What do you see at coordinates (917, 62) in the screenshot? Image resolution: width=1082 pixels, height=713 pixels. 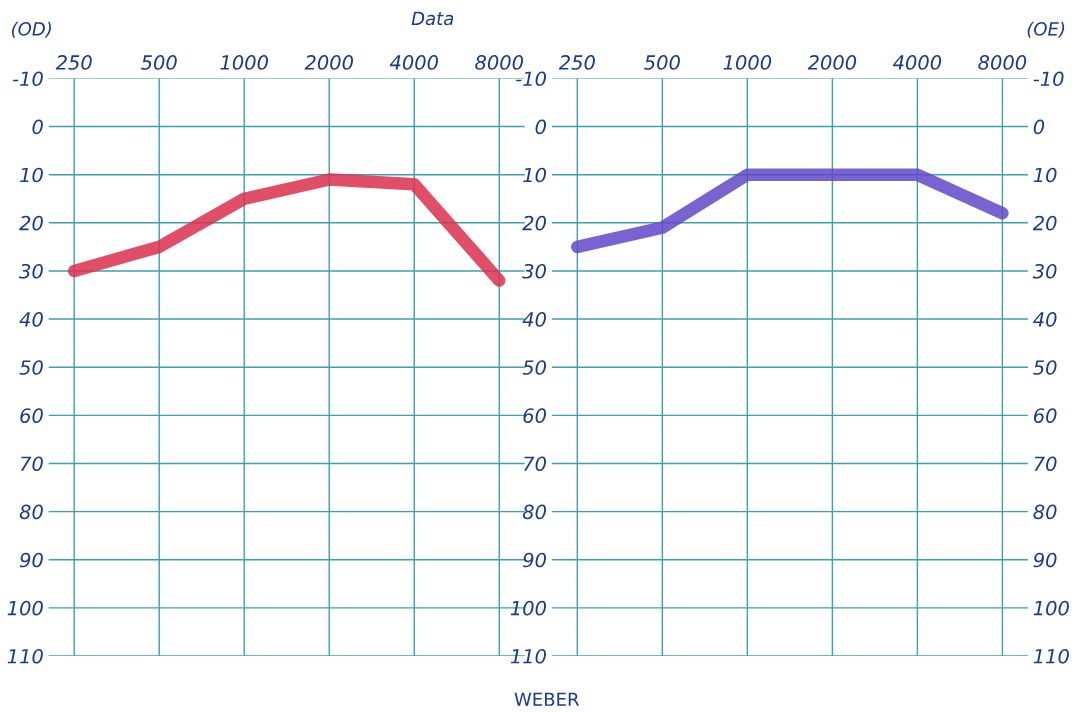 I see `x-tick-label: 4000` at bounding box center [917, 62].